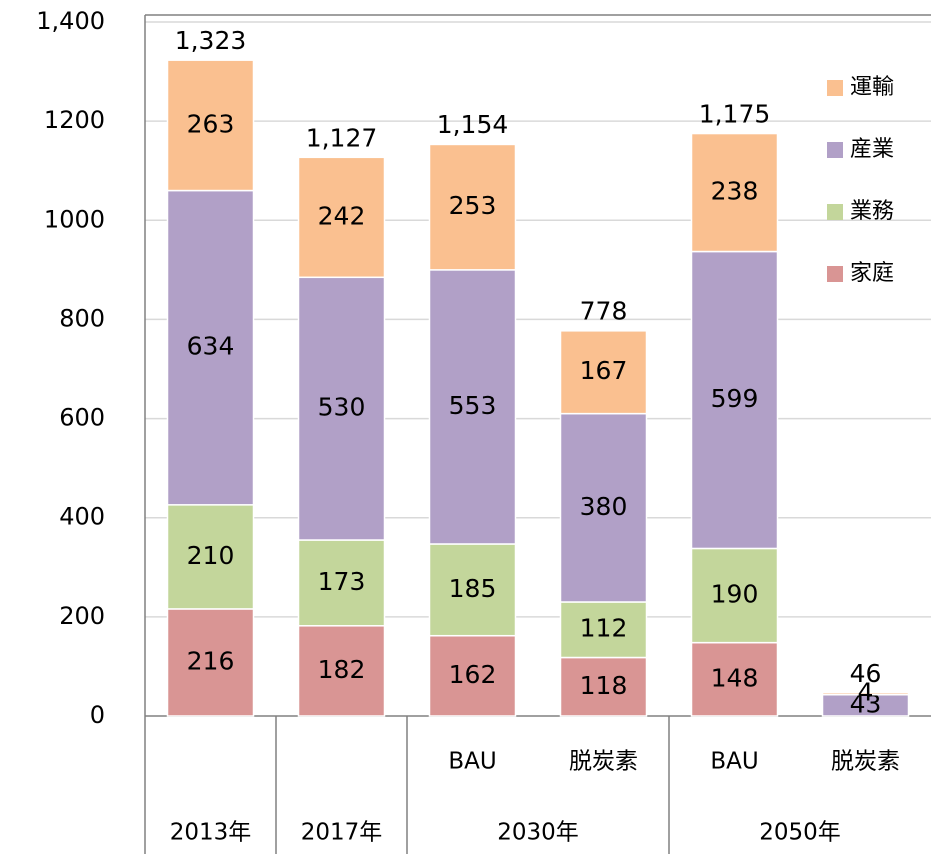 Image resolution: width=932 pixels, height=854 pixels. Describe the element at coordinates (82, 318) in the screenshot. I see `y-tick-label: 800` at that location.